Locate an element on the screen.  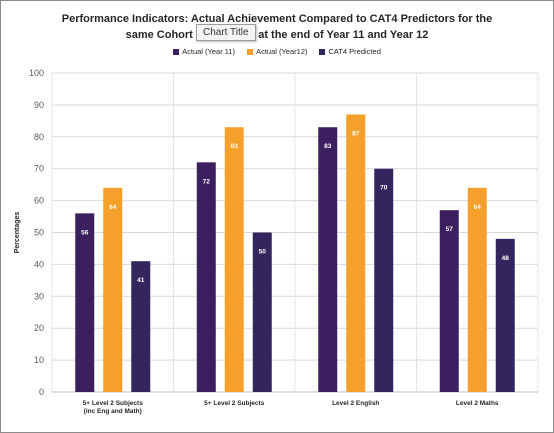
legend-item: Actual (Year 11) is located at coordinates (204, 51).